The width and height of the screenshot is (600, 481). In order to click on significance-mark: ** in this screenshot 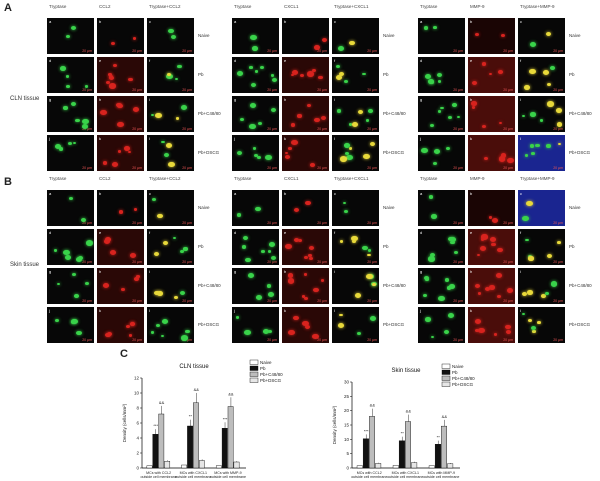, I will do `click(191, 416)`.